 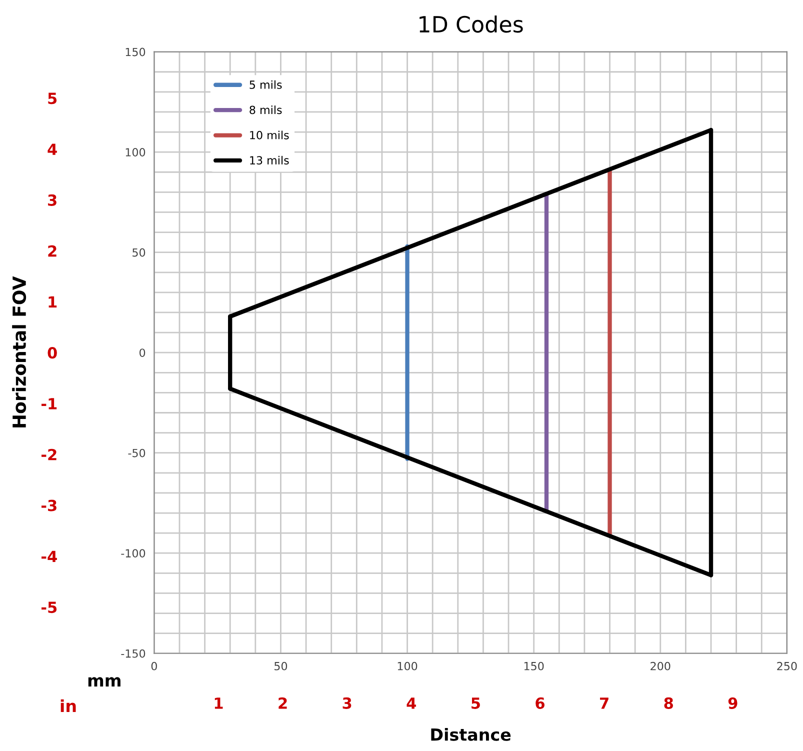 What do you see at coordinates (154, 666) in the screenshot?
I see `x-tick-label: 0` at bounding box center [154, 666].